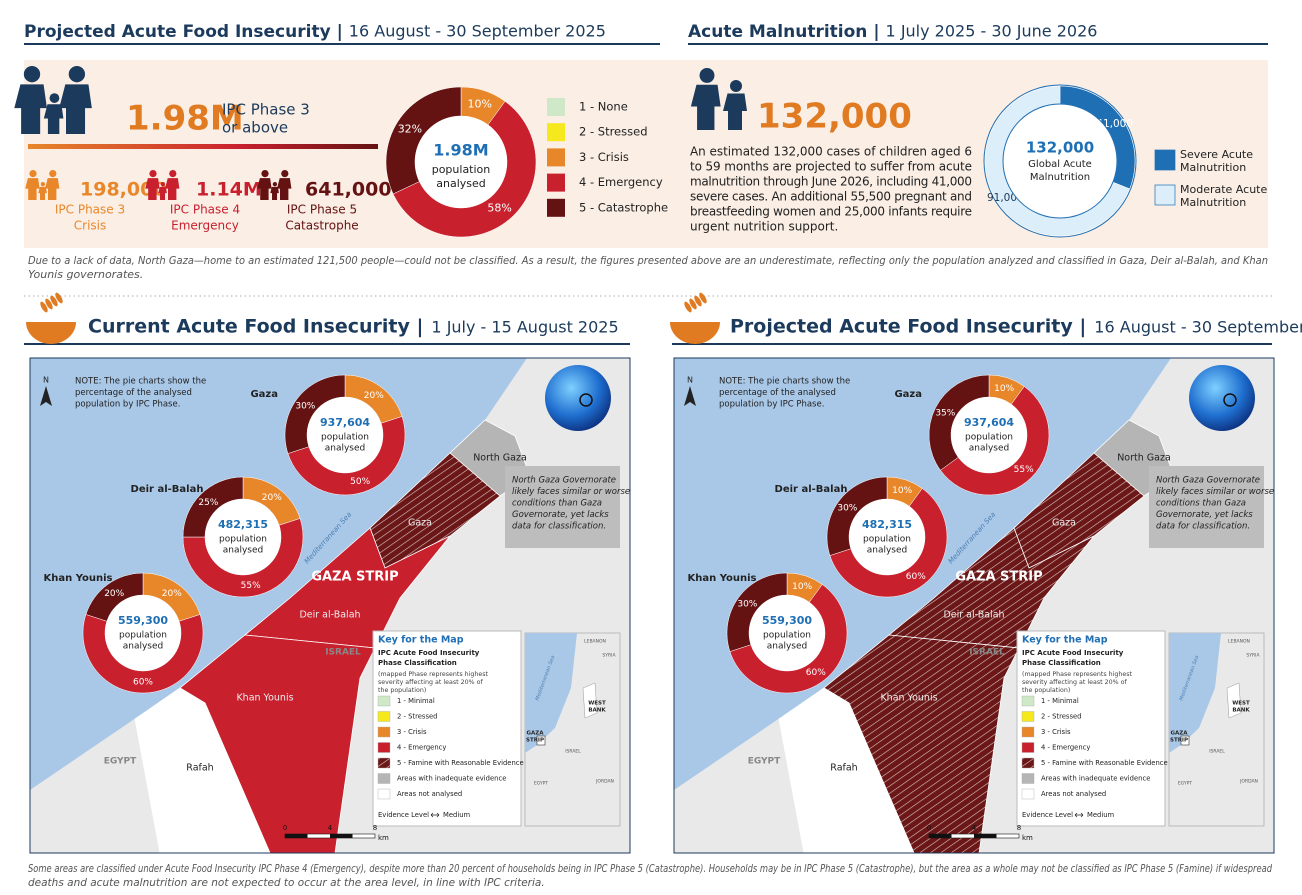  I want to click on legend-label: Moderate Acute, so click(1223, 189).